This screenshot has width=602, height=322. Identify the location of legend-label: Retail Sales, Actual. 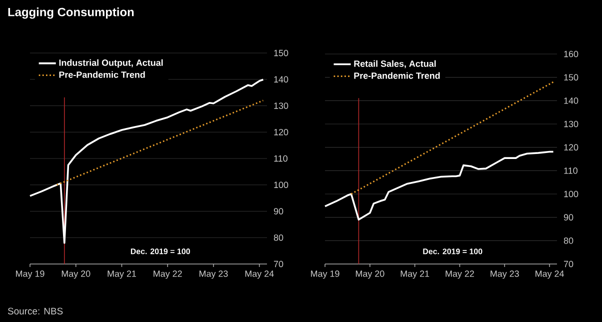
(395, 64).